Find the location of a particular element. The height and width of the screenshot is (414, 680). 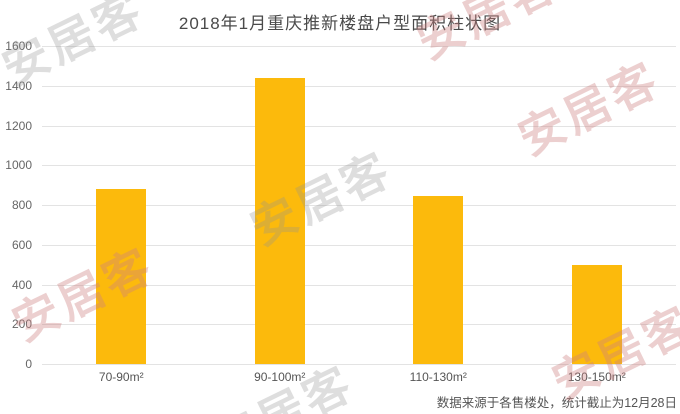

y-axis-tick-label: 800 is located at coordinates (21, 205).